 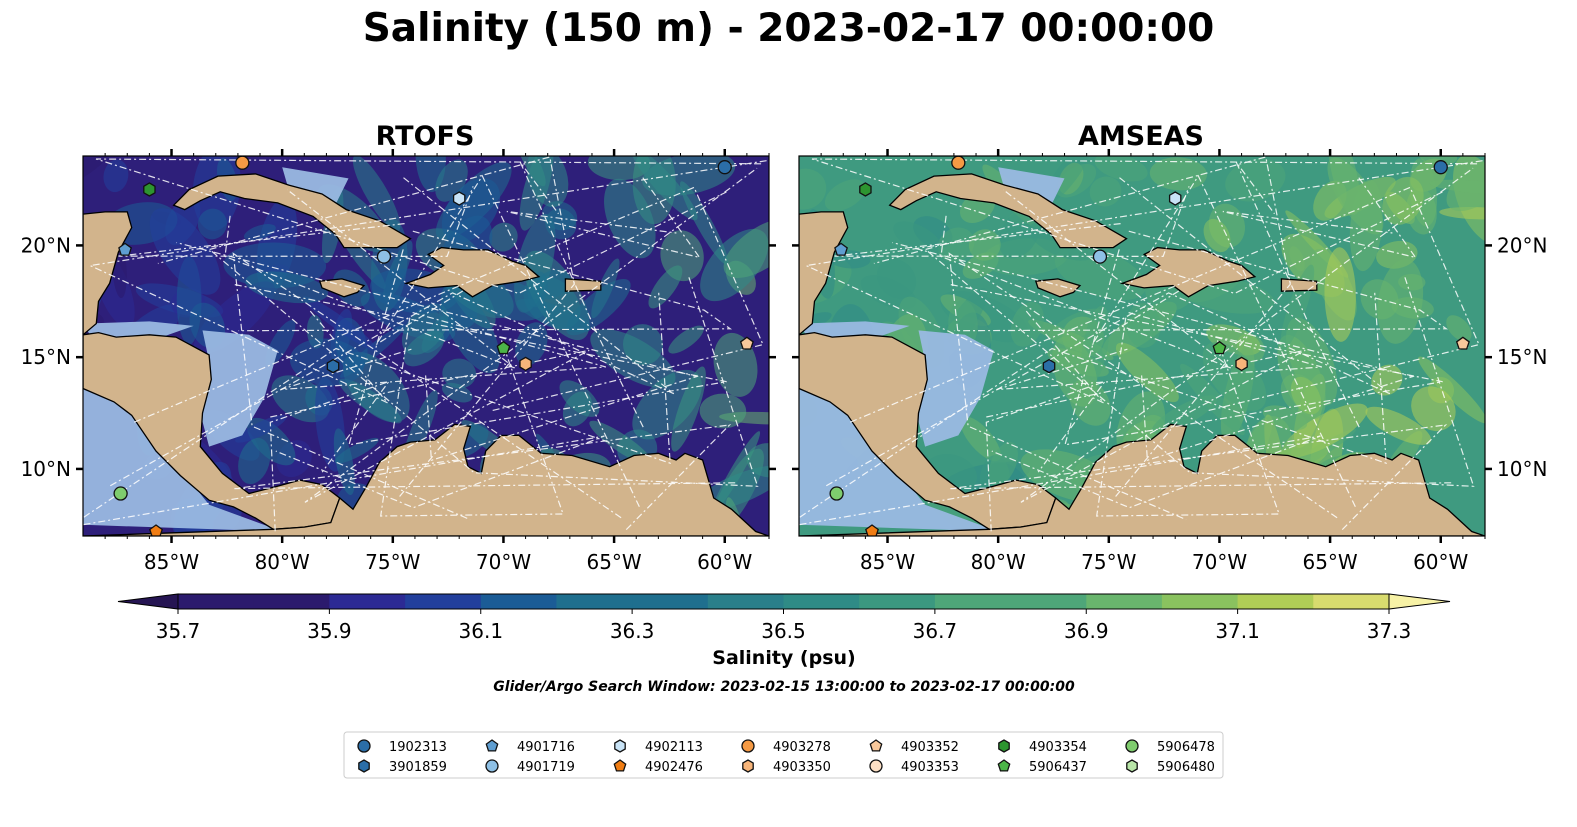 I want to click on colorbar-under-arrow, so click(x=148, y=601).